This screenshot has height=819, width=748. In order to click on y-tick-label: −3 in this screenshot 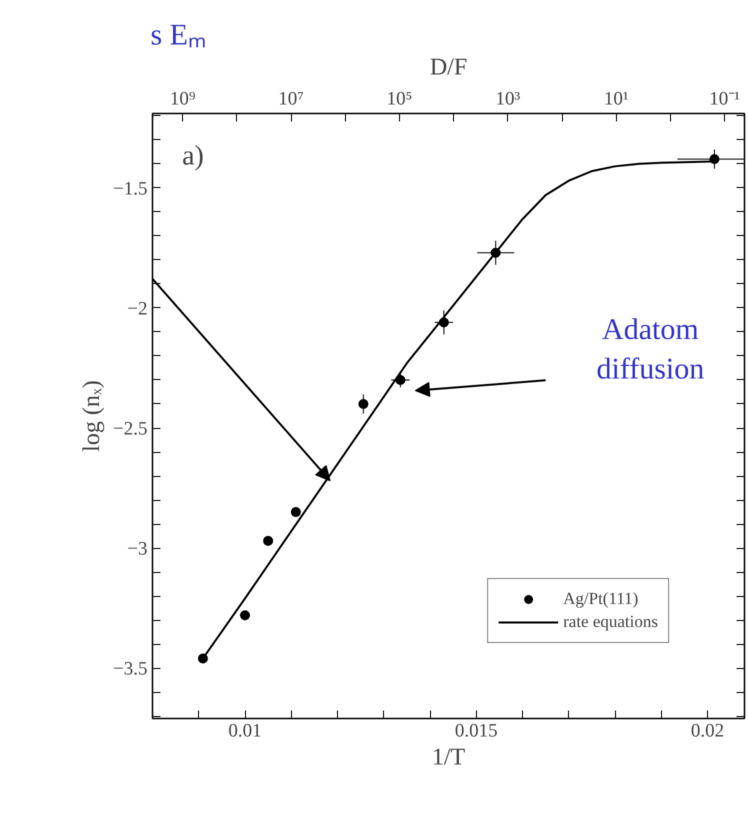, I will do `click(137, 549)`.